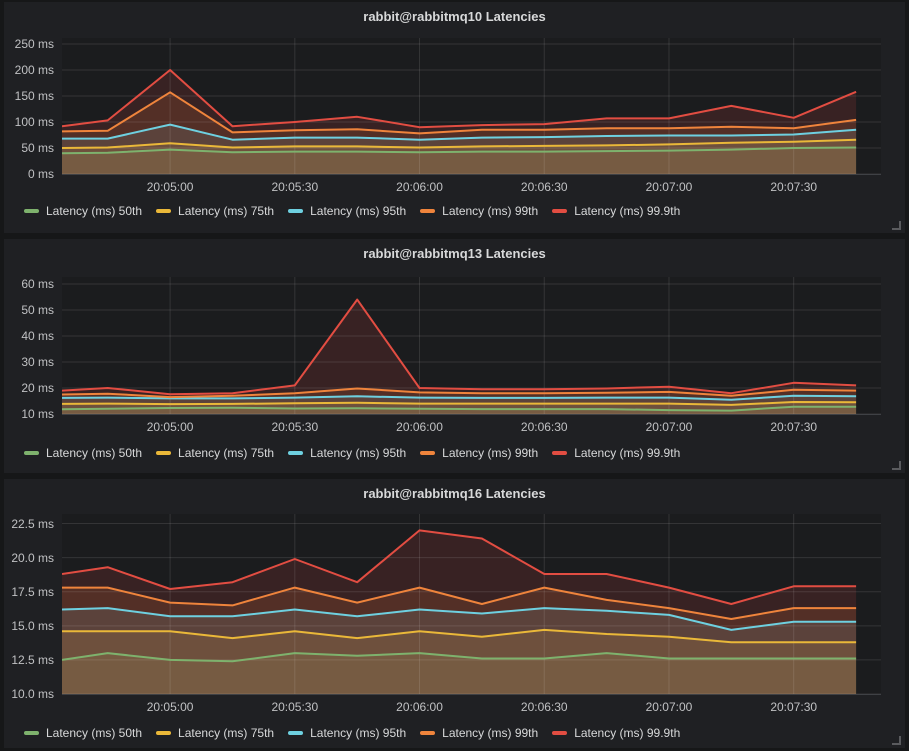 The height and width of the screenshot is (751, 909). What do you see at coordinates (34, 43) in the screenshot?
I see `y-tick-label: 250 ms` at bounding box center [34, 43].